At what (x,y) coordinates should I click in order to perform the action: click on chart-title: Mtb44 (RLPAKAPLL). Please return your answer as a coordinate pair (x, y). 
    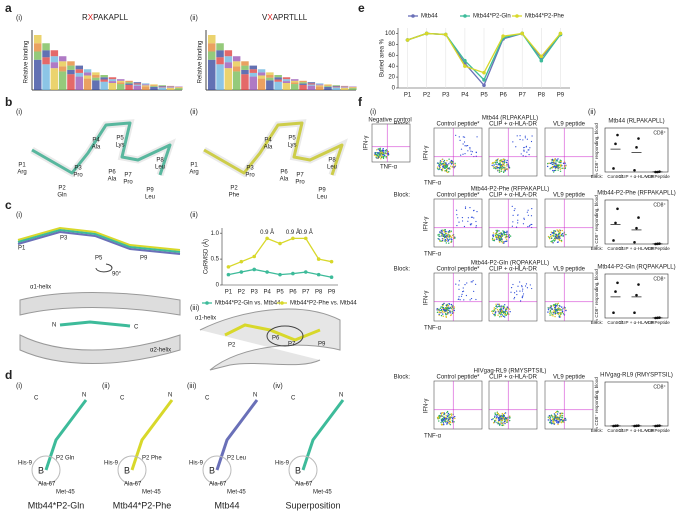
    Looking at the image, I should click on (636, 122).